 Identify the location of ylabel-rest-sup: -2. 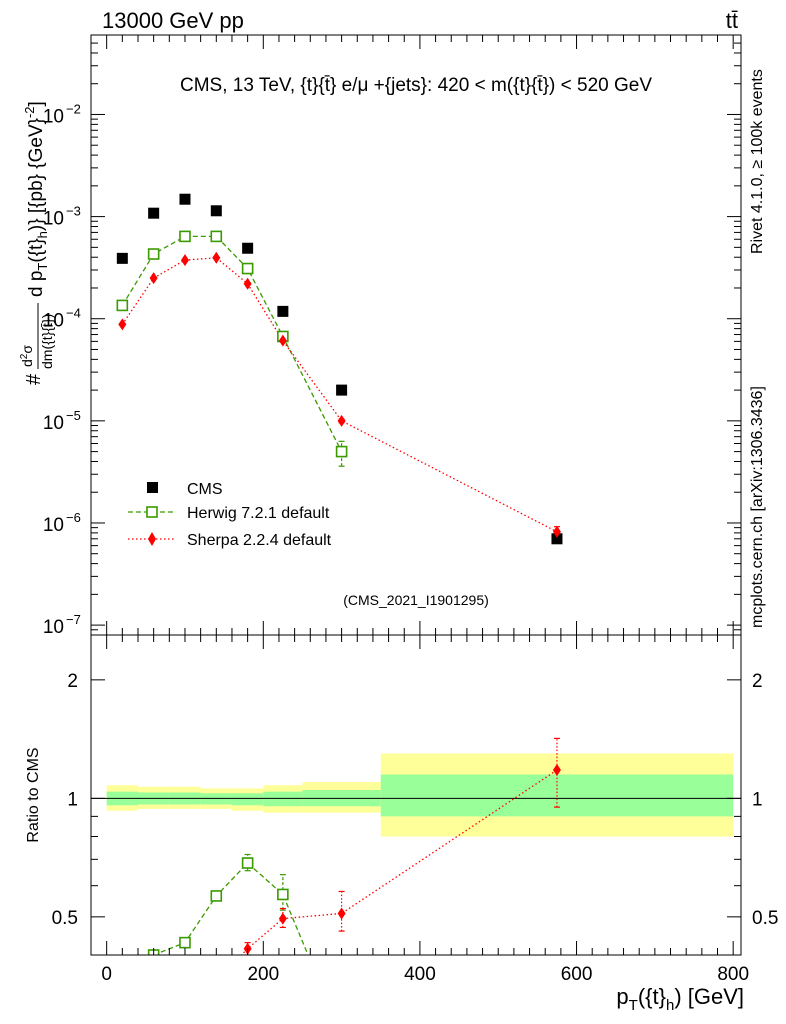
(29, 112).